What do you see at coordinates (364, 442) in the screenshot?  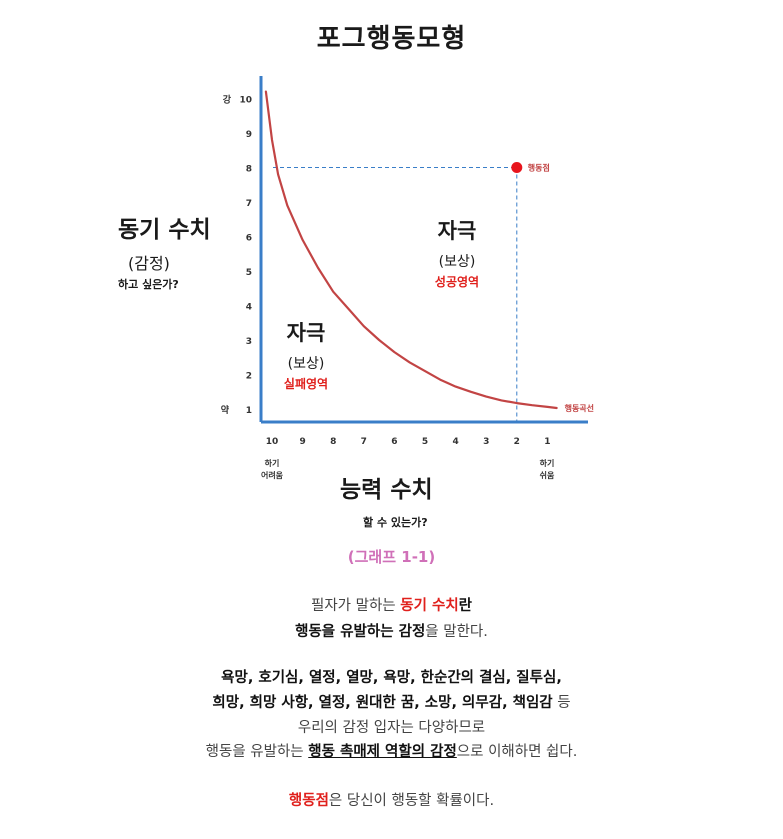 I see `x-tick-label: 7` at bounding box center [364, 442].